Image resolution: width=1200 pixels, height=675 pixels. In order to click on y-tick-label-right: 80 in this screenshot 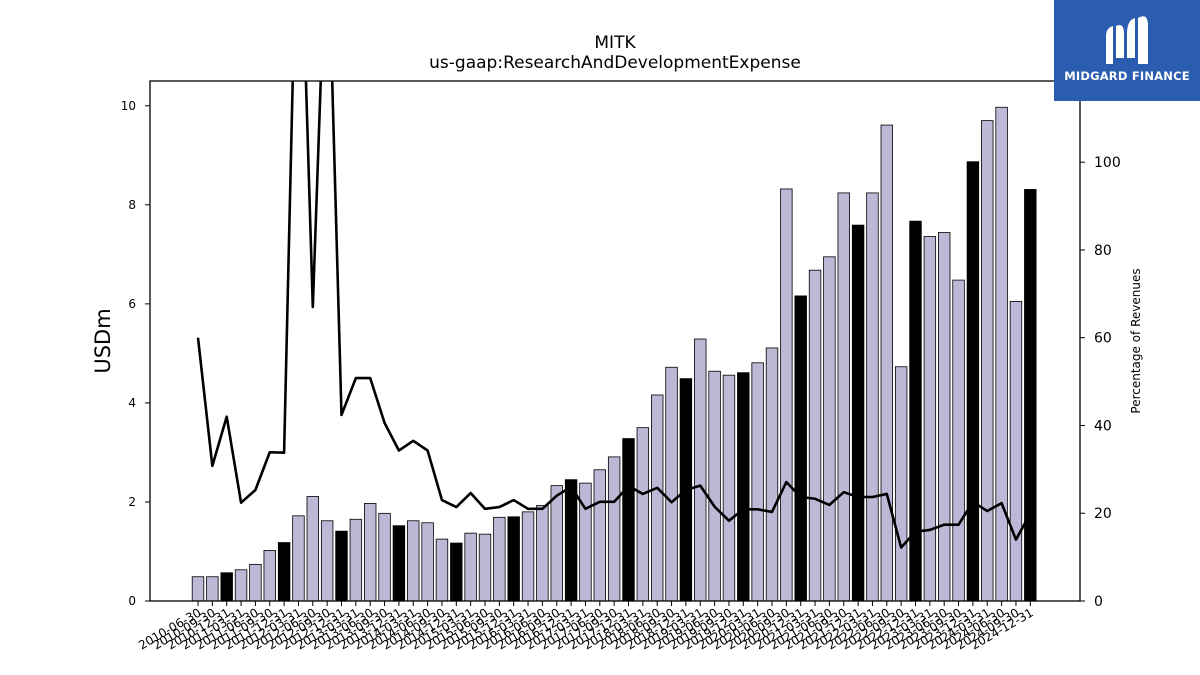, I will do `click(1103, 251)`.